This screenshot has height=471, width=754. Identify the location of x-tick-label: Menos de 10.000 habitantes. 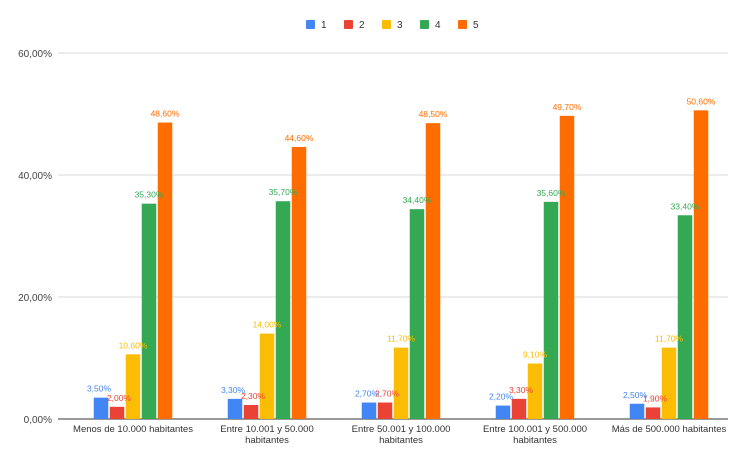
(133, 429).